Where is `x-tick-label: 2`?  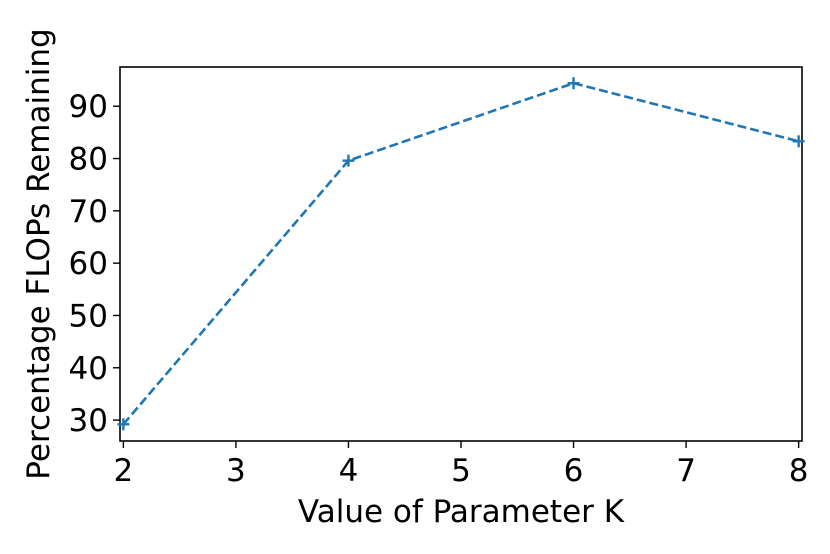
x-tick-label: 2 is located at coordinates (124, 471).